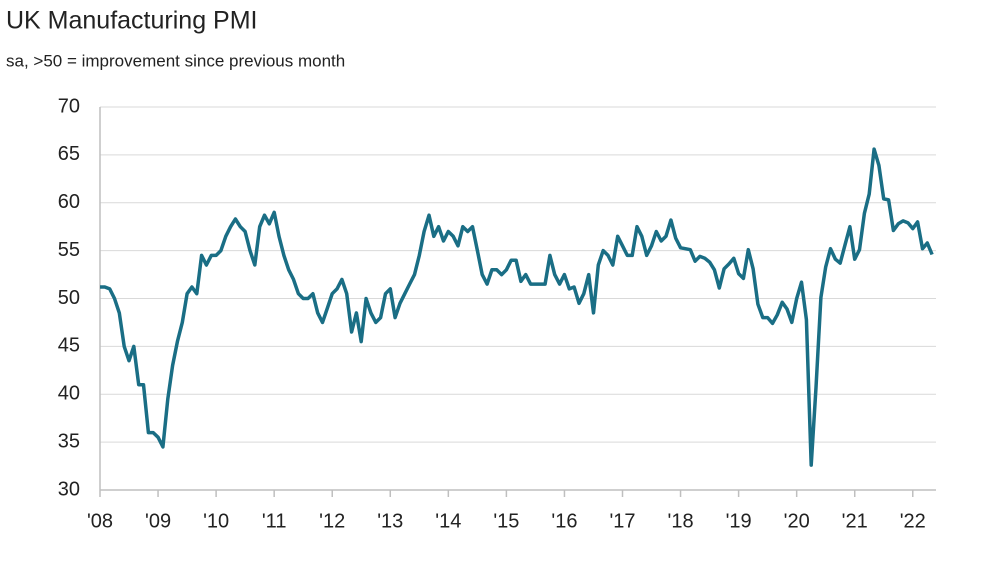 The width and height of the screenshot is (1002, 564). Describe the element at coordinates (132, 21) in the screenshot. I see `chart-title: UK Manufacturing PMI` at that location.